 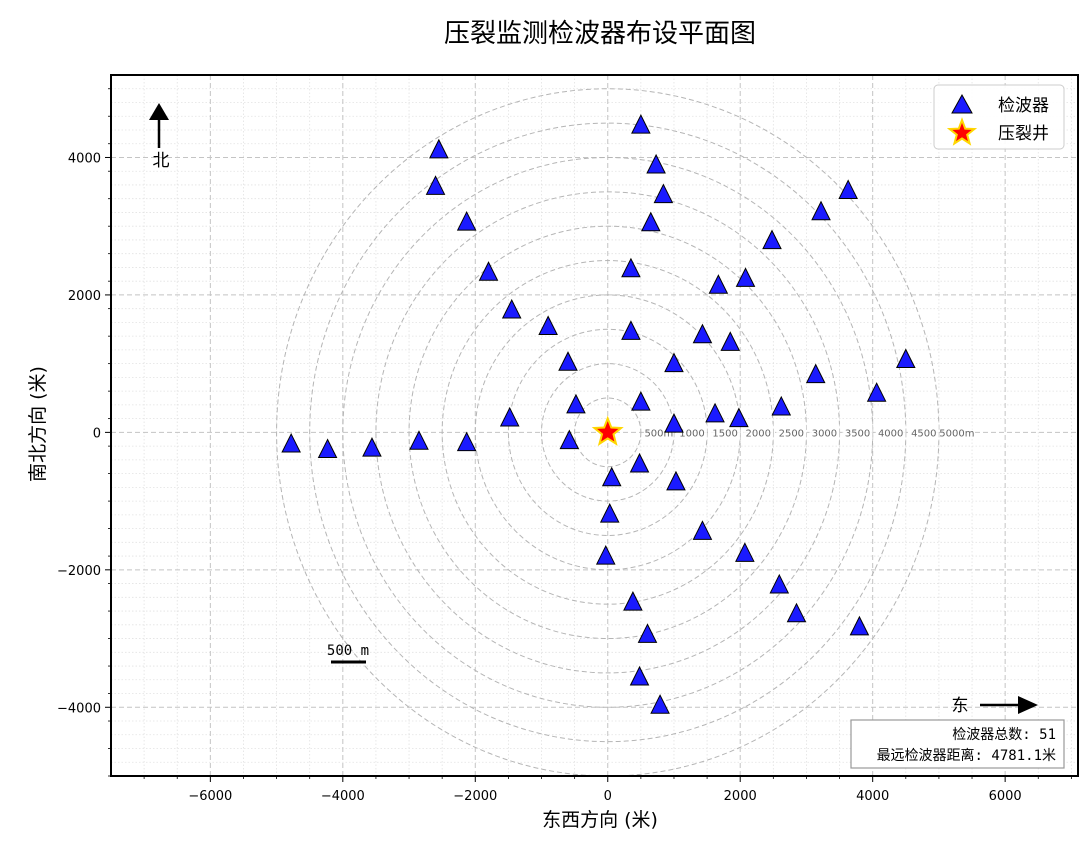 I want to click on legend-triangle-icon, so click(x=962, y=103).